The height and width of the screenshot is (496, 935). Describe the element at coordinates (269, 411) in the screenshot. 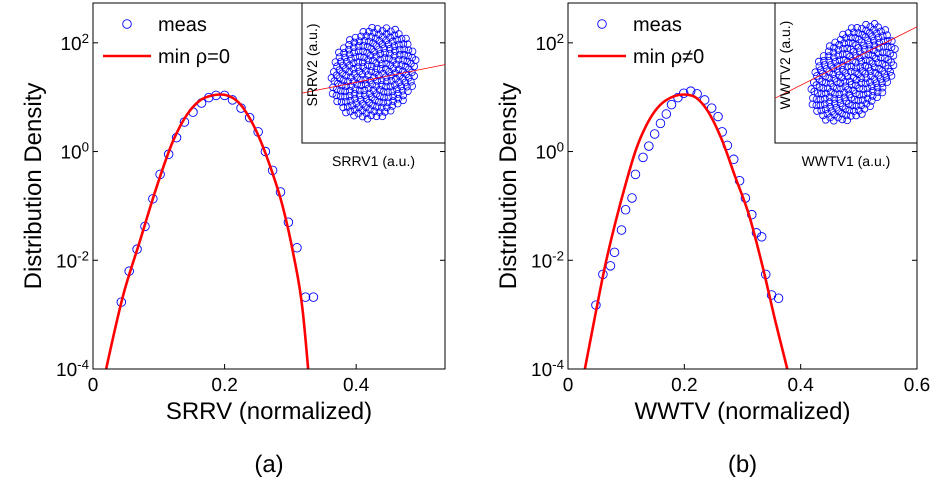

I see `x-axis-title: SRRV (normalized)` at that location.